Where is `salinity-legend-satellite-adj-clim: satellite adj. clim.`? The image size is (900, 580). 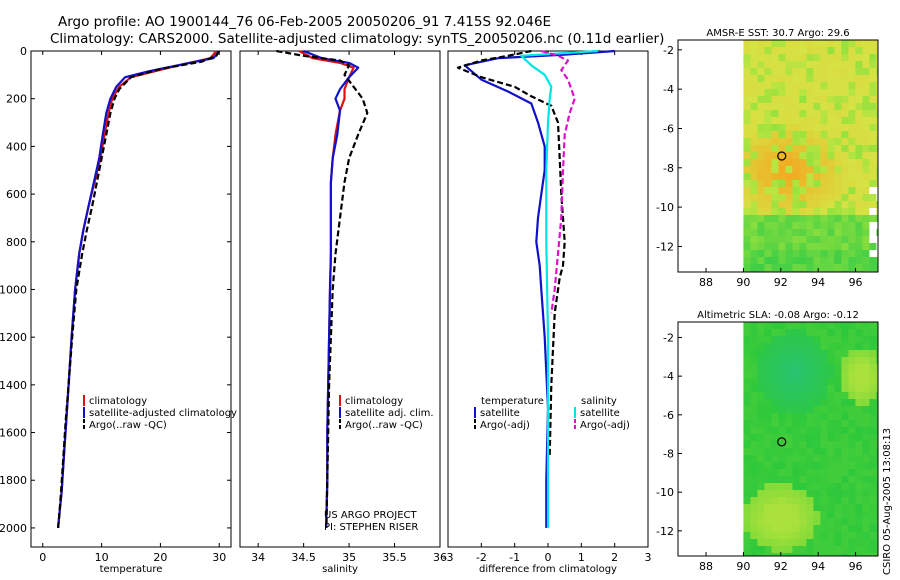
salinity-legend-satellite-adj-clim: satellite adj. clim. is located at coordinates (389, 413).